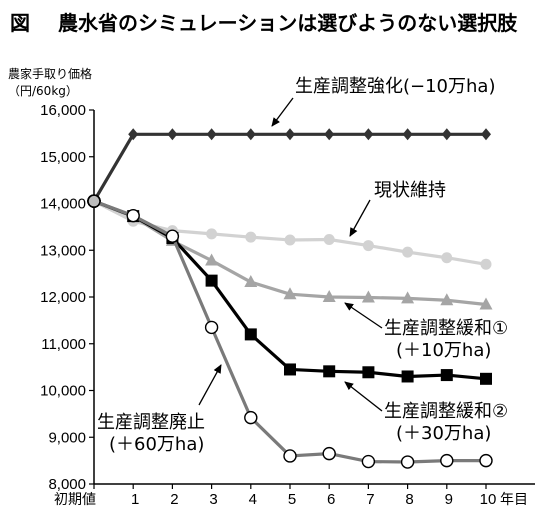  I want to click on series-line, so click(290, 232).